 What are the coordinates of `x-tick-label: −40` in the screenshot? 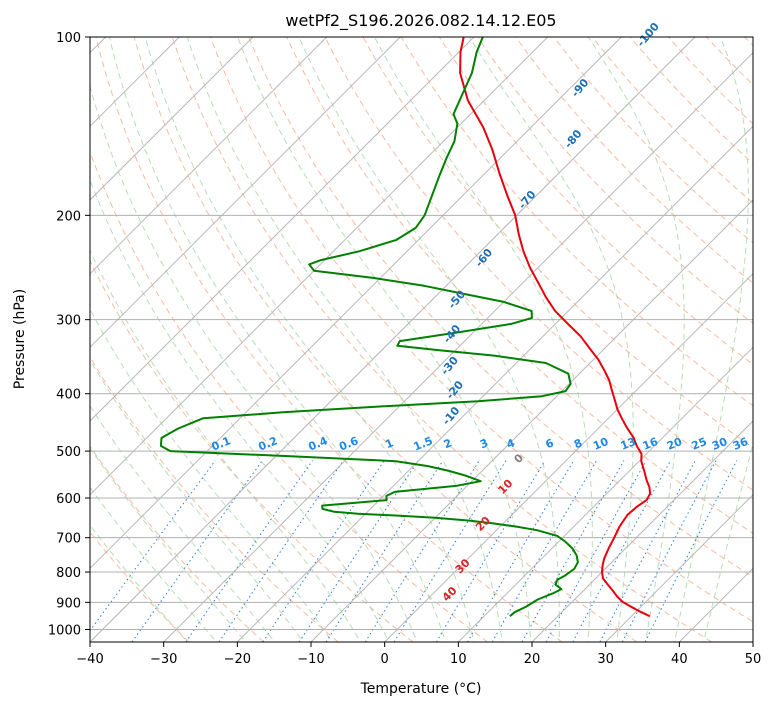 It's located at (89, 659).